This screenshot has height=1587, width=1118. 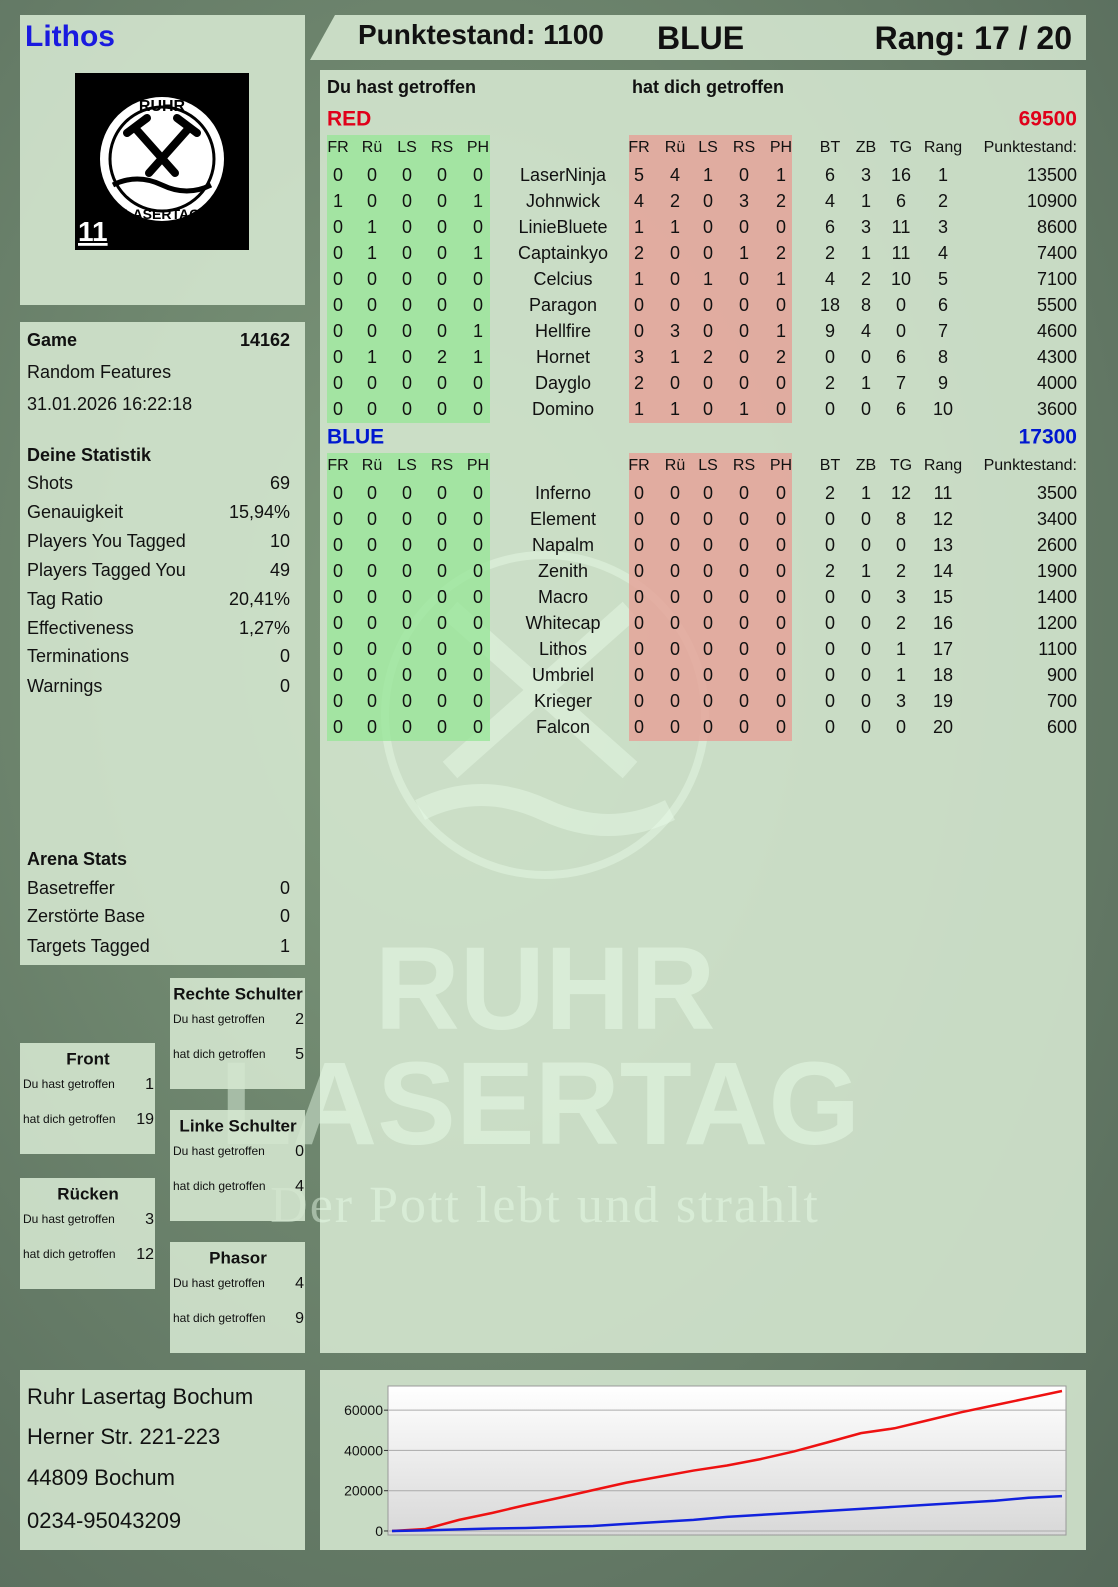 What do you see at coordinates (408, 597) in the screenshot?
I see `given-band` at bounding box center [408, 597].